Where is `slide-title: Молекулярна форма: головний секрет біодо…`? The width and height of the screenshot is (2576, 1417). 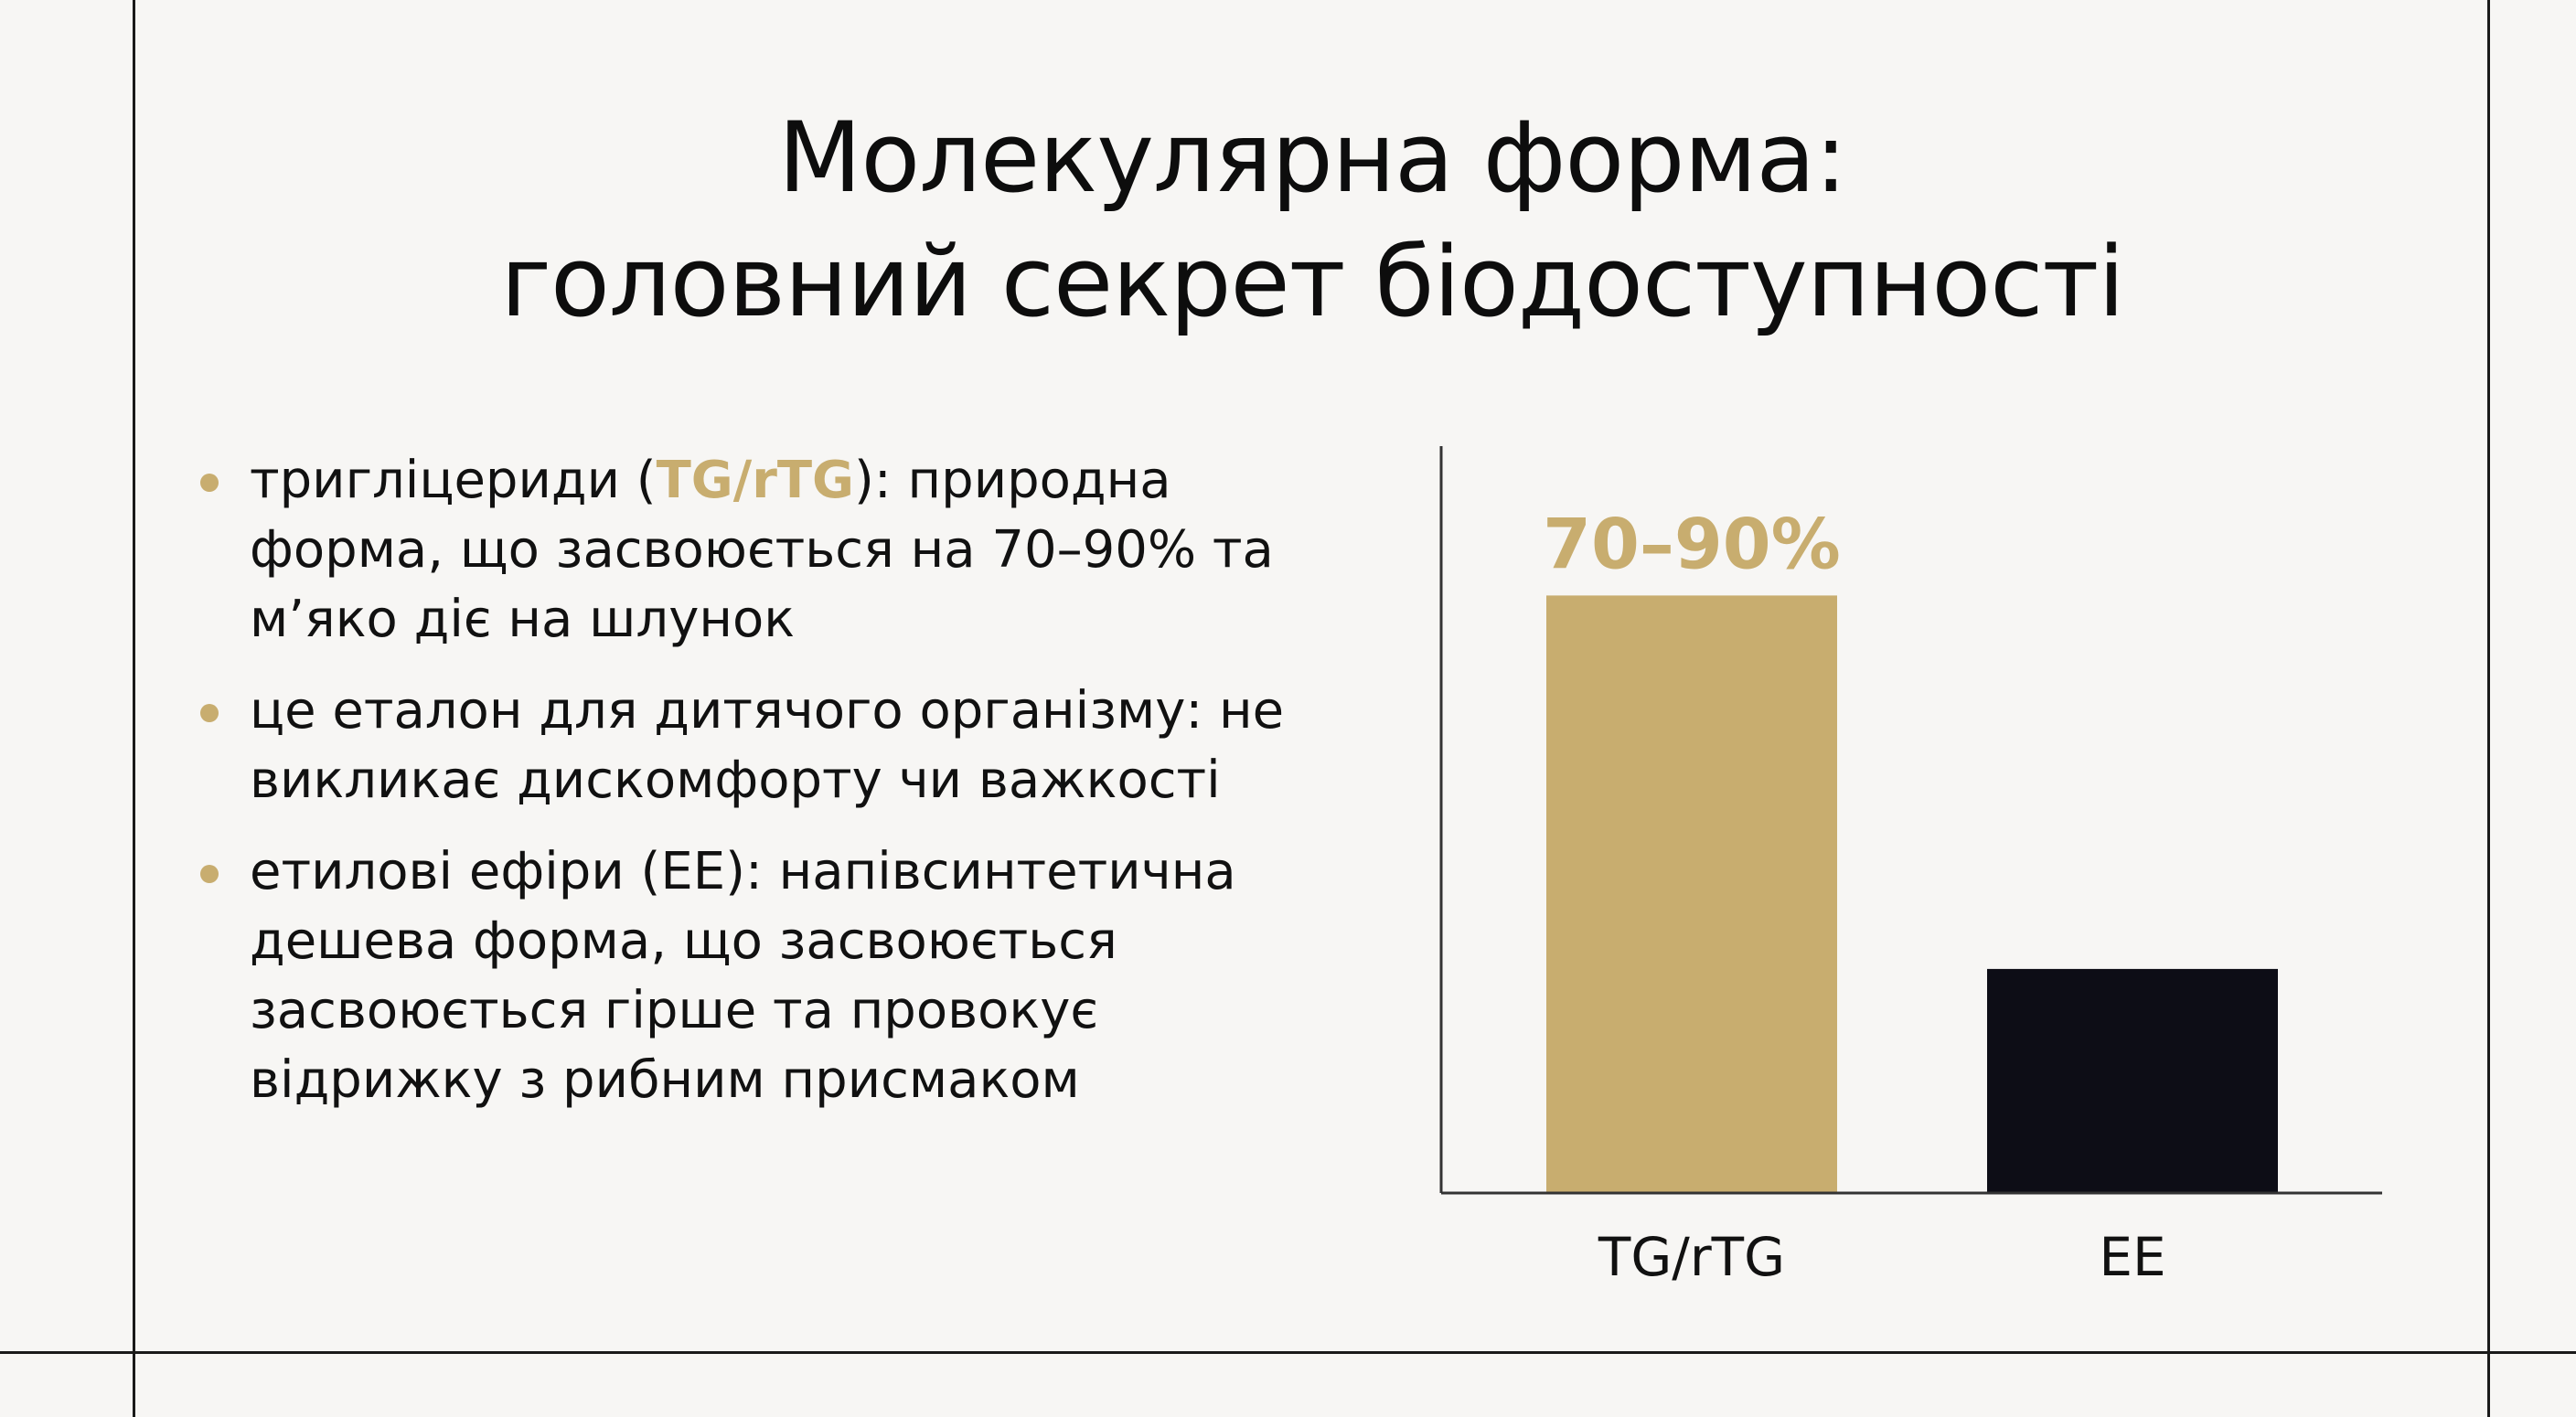 slide-title: Молекулярна форма: головний секрет біодо… is located at coordinates (1312, 220).